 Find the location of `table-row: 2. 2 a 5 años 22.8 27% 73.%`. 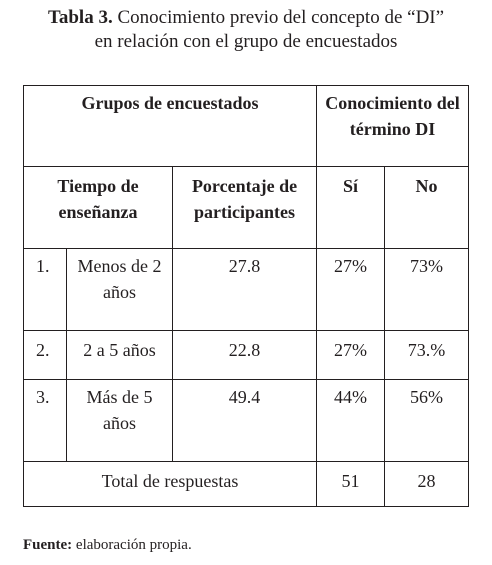

table-row: 2. 2 a 5 años 22.8 27% 73.% is located at coordinates (246, 355).